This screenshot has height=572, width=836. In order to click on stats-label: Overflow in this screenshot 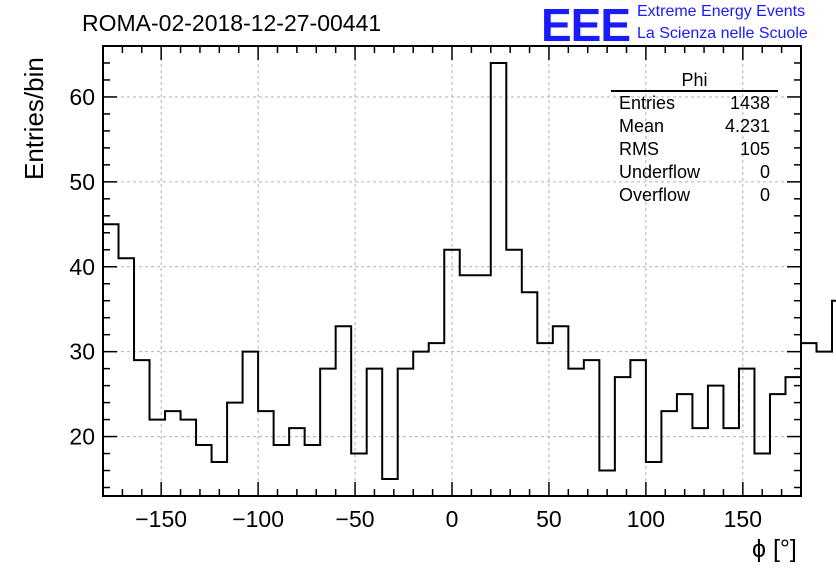, I will do `click(655, 195)`.